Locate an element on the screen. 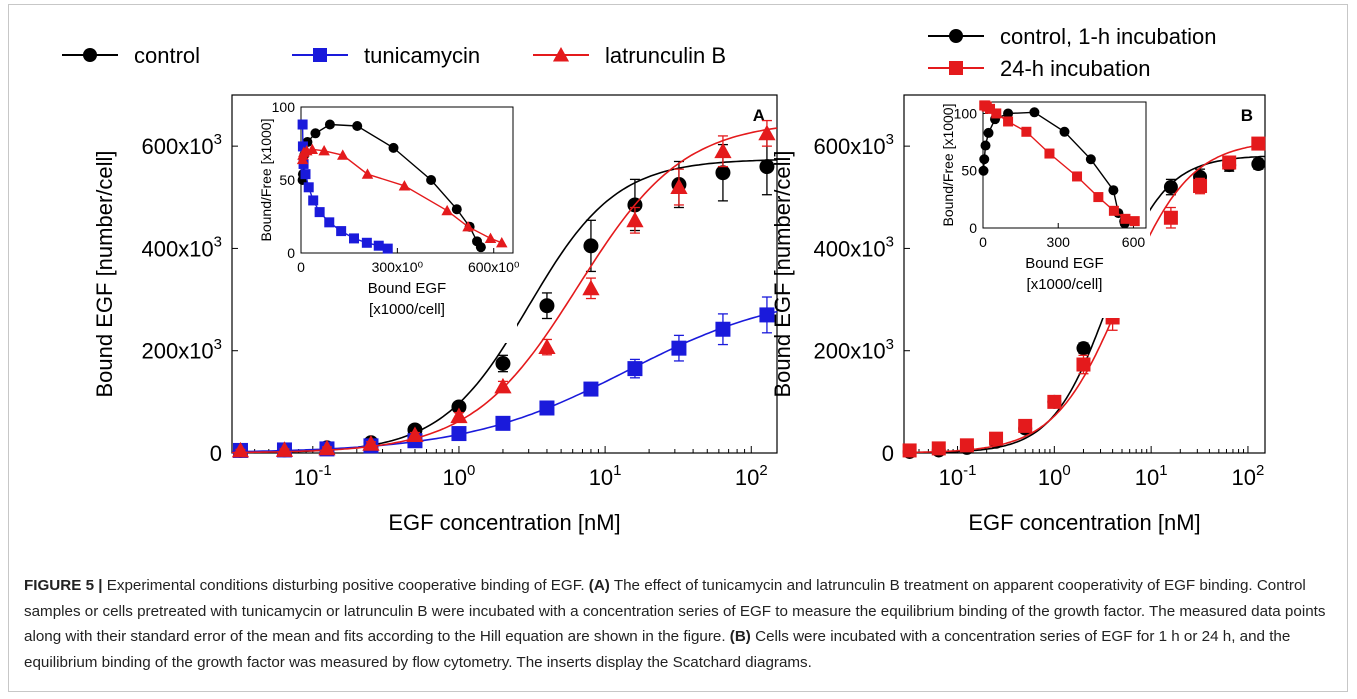 Image resolution: width=1357 pixels, height=699 pixels. legend-label: control is located at coordinates (167, 55).